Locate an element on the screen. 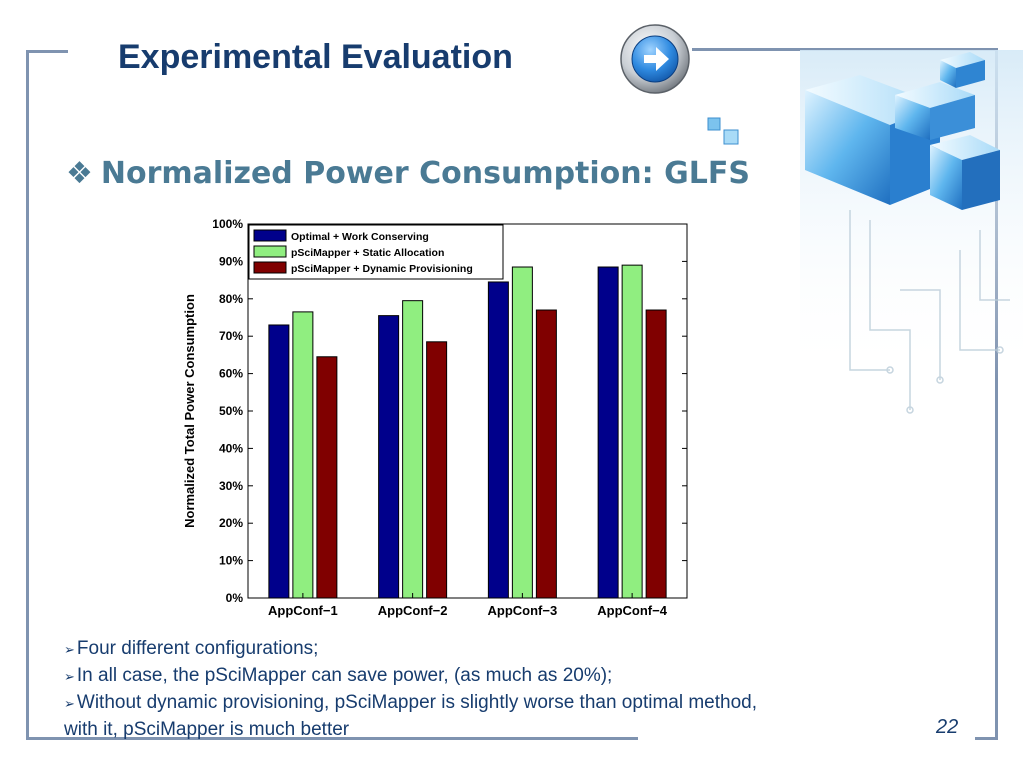 Image resolution: width=1023 pixels, height=767 pixels. list-item-text: Four different configurations; is located at coordinates (197, 648).